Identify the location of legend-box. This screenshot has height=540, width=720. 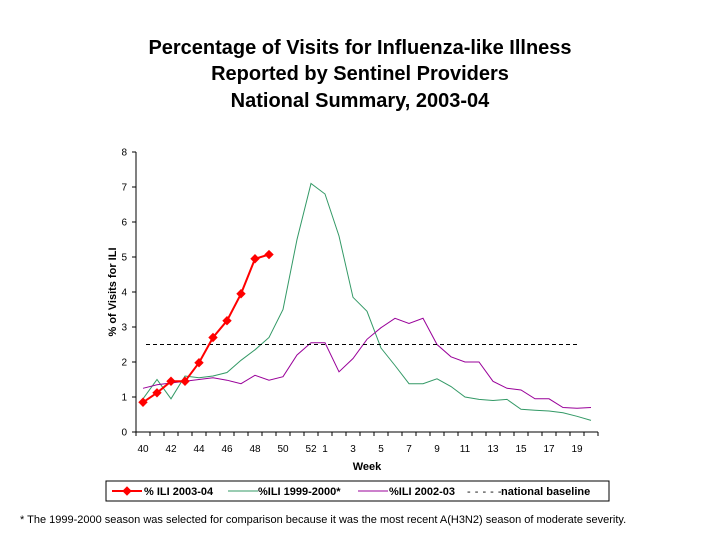
(357, 491).